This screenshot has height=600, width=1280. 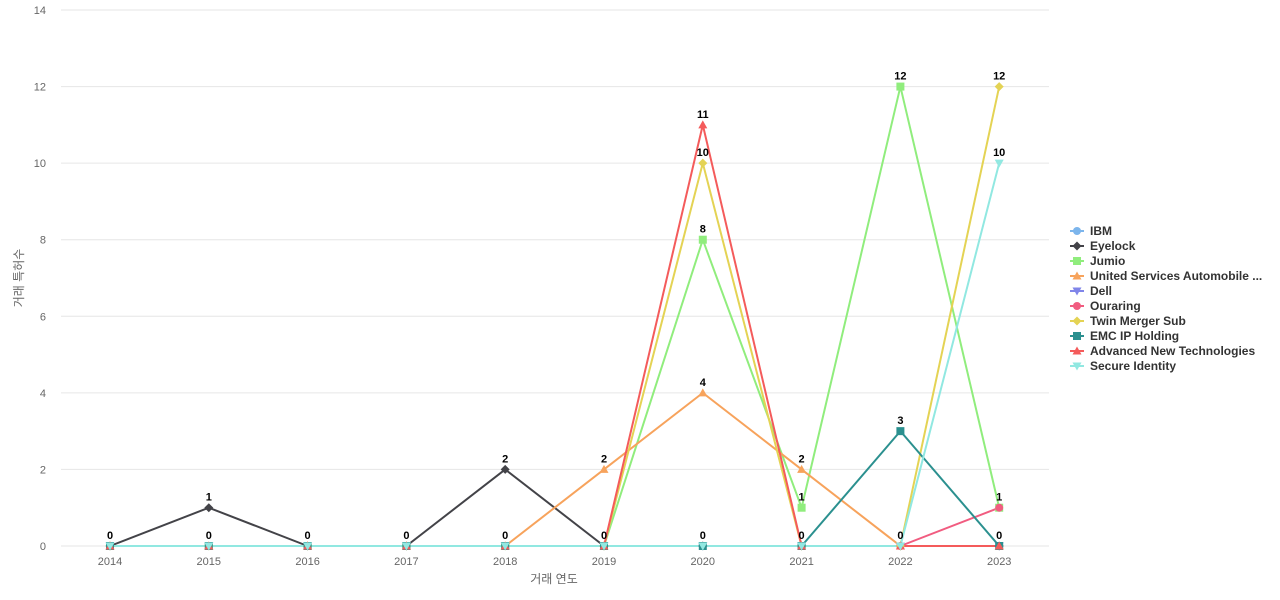 What do you see at coordinates (307, 562) in the screenshot?
I see `x-tick-label: 2016` at bounding box center [307, 562].